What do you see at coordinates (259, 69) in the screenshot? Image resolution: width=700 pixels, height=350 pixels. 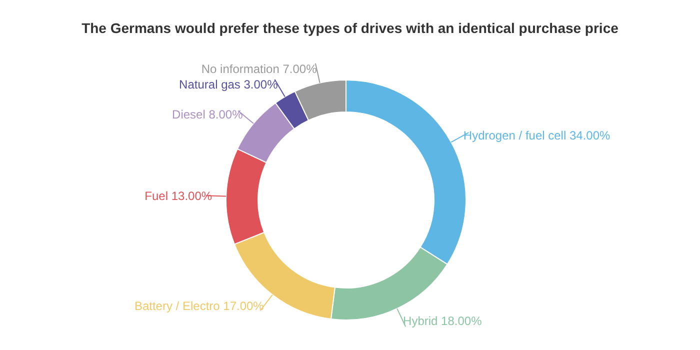 I see `slice-label: No information 7.00%` at bounding box center [259, 69].